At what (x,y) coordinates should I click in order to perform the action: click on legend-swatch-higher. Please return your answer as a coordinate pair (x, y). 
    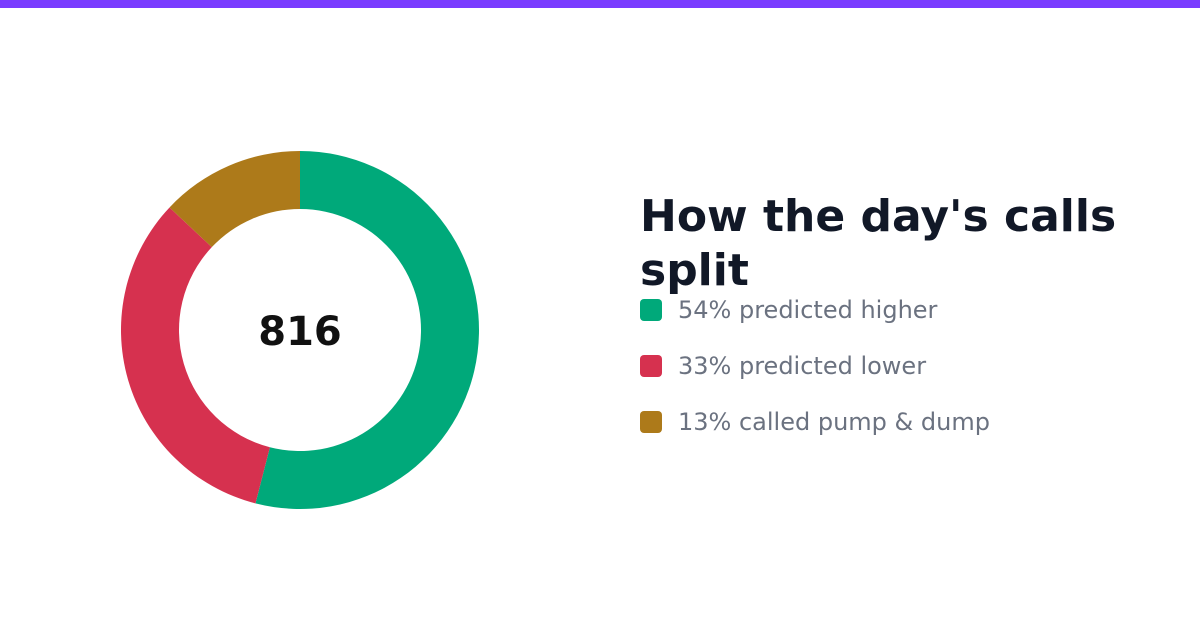
    Looking at the image, I should click on (651, 310).